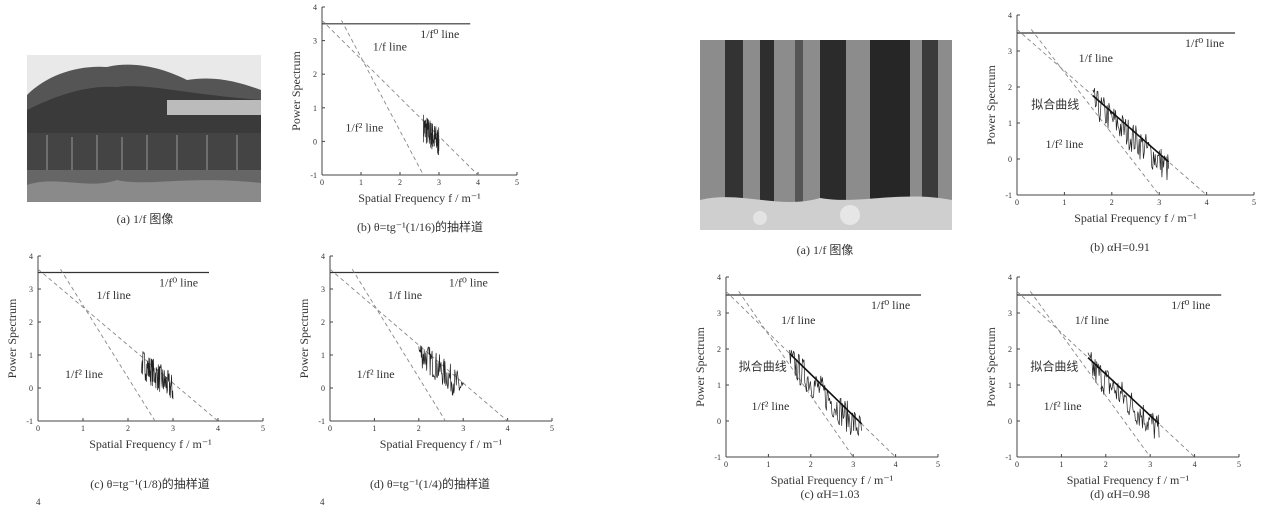 The image size is (1267, 513). Describe the element at coordinates (150, 484) in the screenshot. I see `figure-caption: (c) θ=tg⁻¹(1/8)的抽样道` at that location.